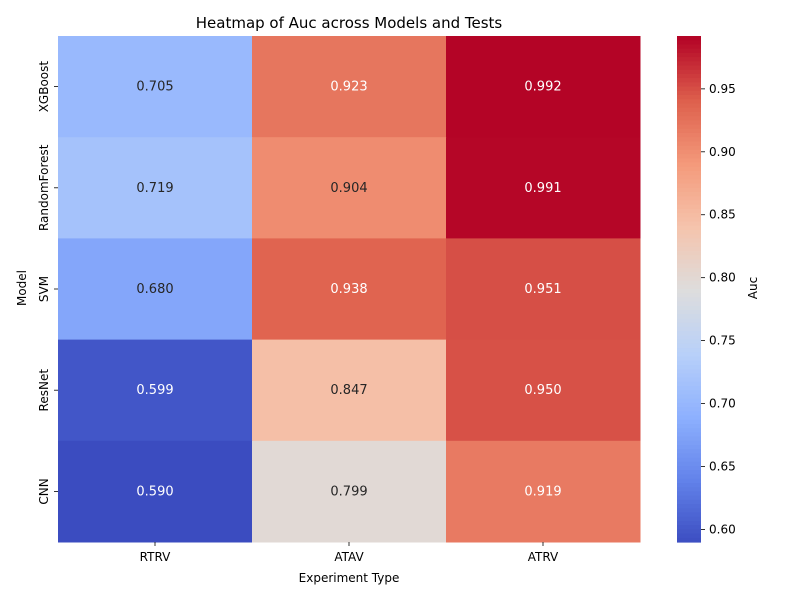 The width and height of the screenshot is (800, 600). Describe the element at coordinates (722, 466) in the screenshot. I see `colorbar-tick-label: 0.65` at that location.